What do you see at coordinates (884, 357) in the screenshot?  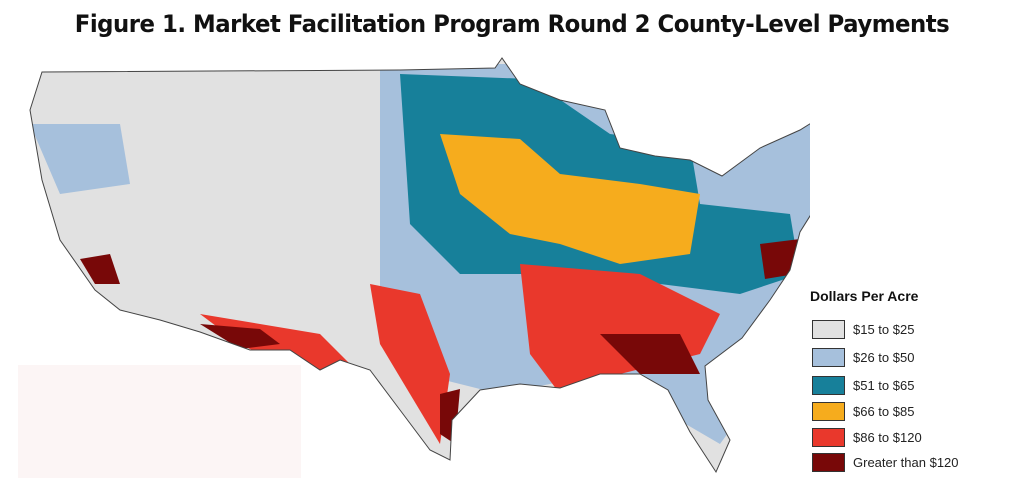 I see `legend-label: $26 to $50` at bounding box center [884, 357].